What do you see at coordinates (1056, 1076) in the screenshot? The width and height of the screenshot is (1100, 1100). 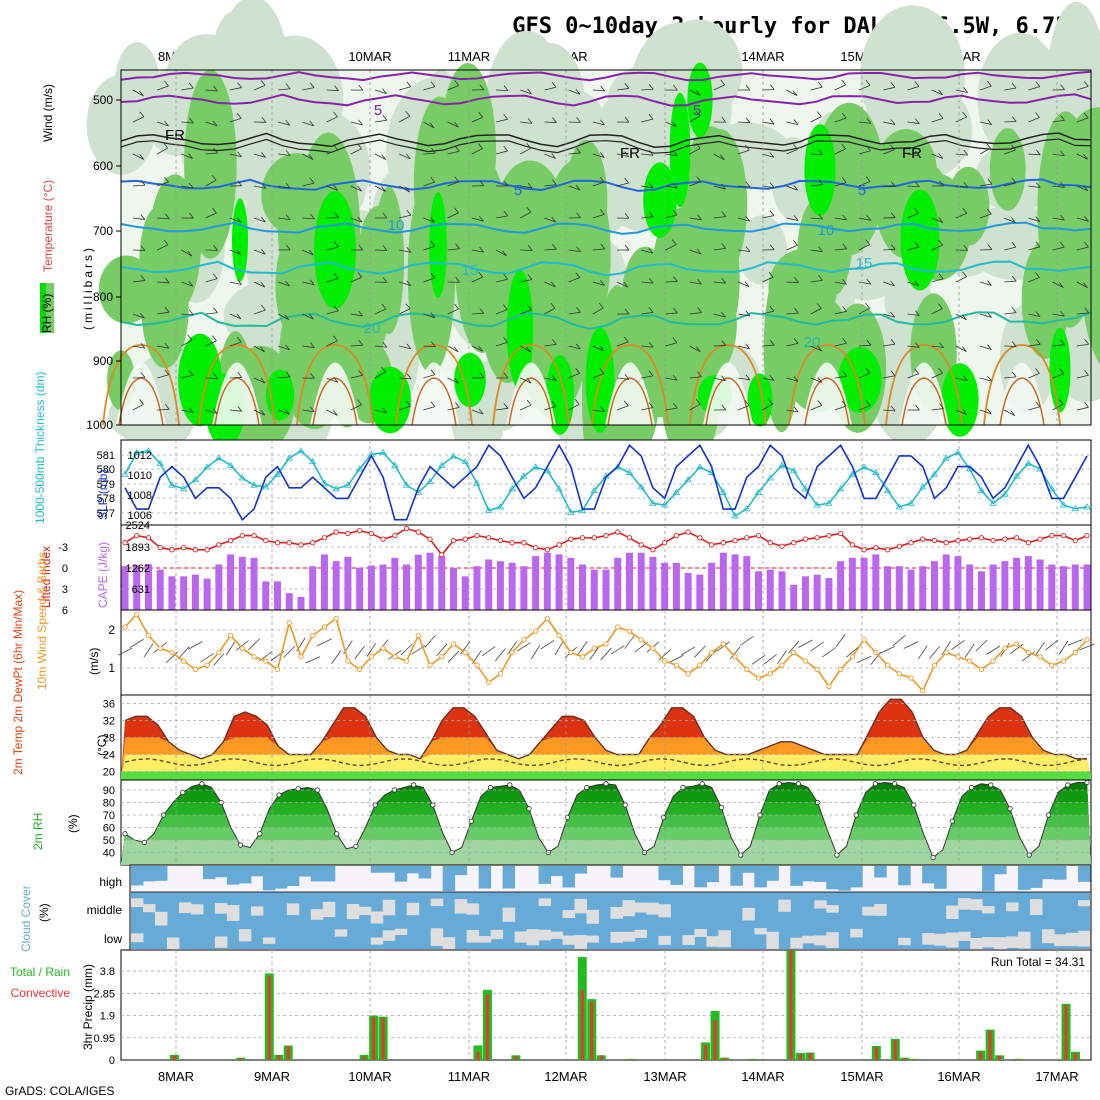 I see `date-label-bottom: 17MAR` at bounding box center [1056, 1076].